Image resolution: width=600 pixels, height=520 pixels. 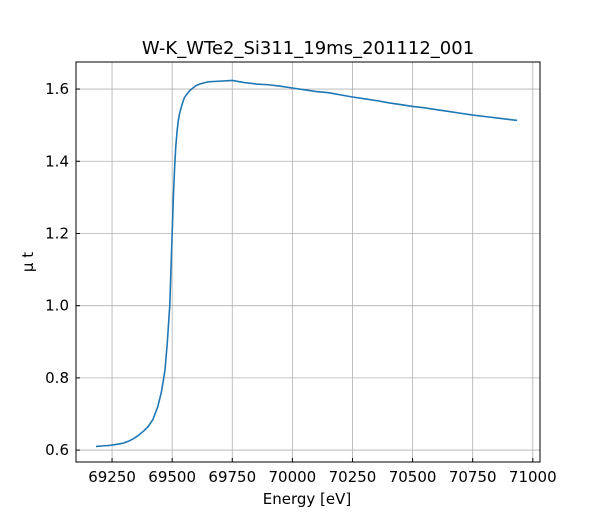 What do you see at coordinates (28, 262) in the screenshot?
I see `y-axis-label: μ t` at bounding box center [28, 262].